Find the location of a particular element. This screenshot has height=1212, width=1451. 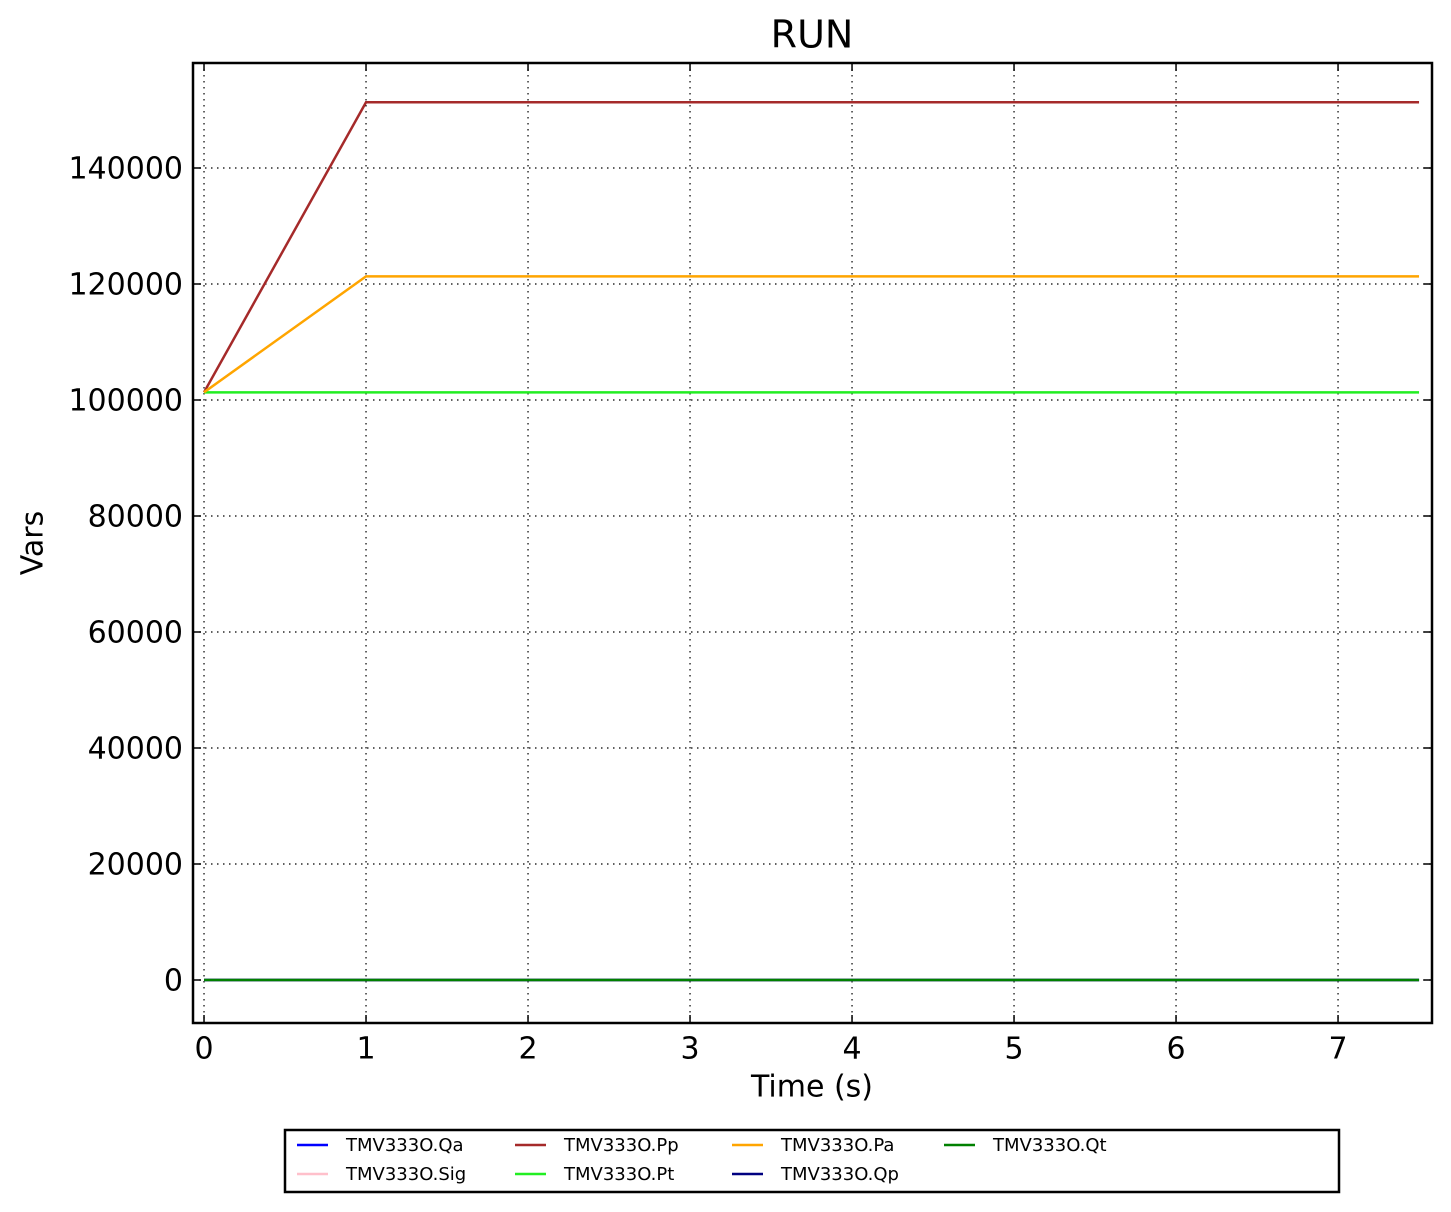

legend-box is located at coordinates (812, 1161).